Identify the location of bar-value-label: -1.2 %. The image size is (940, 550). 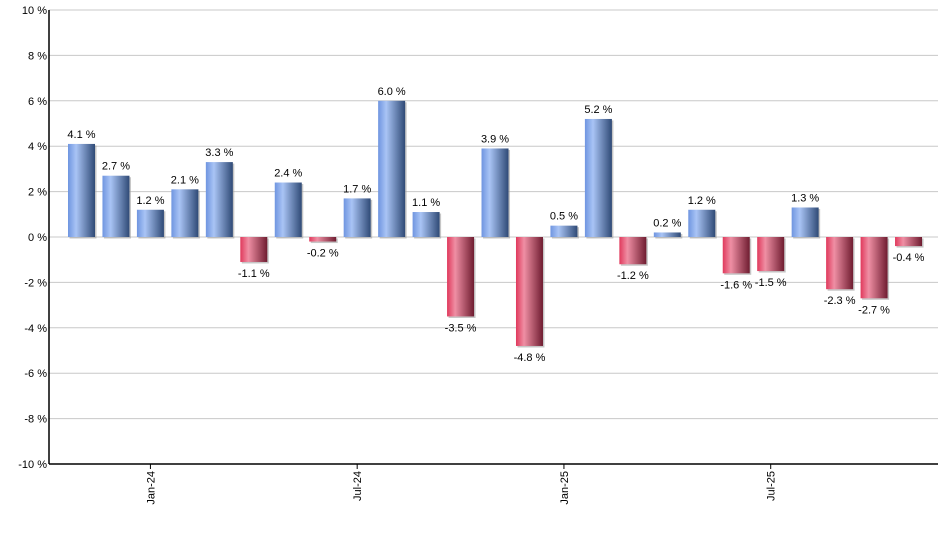
(633, 276).